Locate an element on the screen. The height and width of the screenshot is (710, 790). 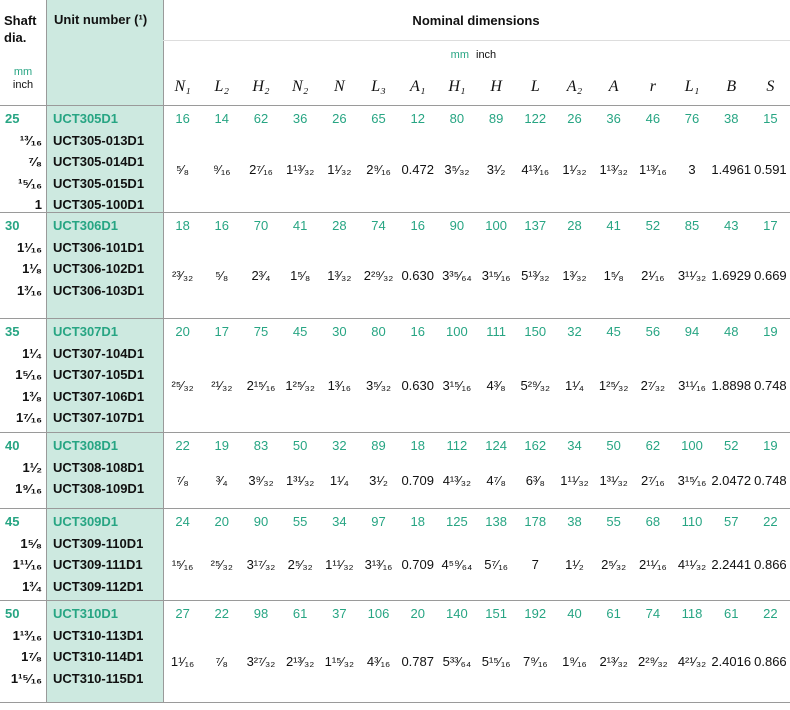
inch-value: 7 is located at coordinates (535, 564).